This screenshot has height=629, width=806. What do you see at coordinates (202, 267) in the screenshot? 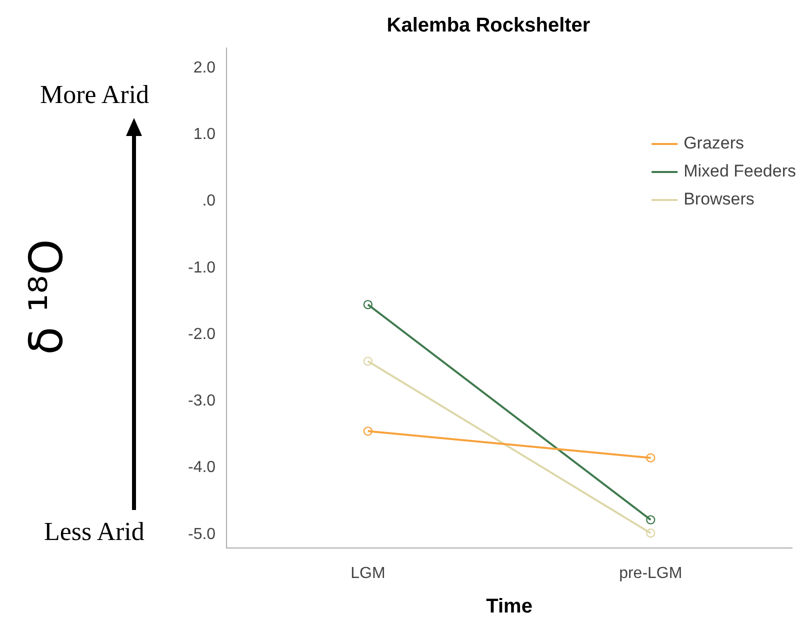
I see `y-tick-label: -1.0` at bounding box center [202, 267].